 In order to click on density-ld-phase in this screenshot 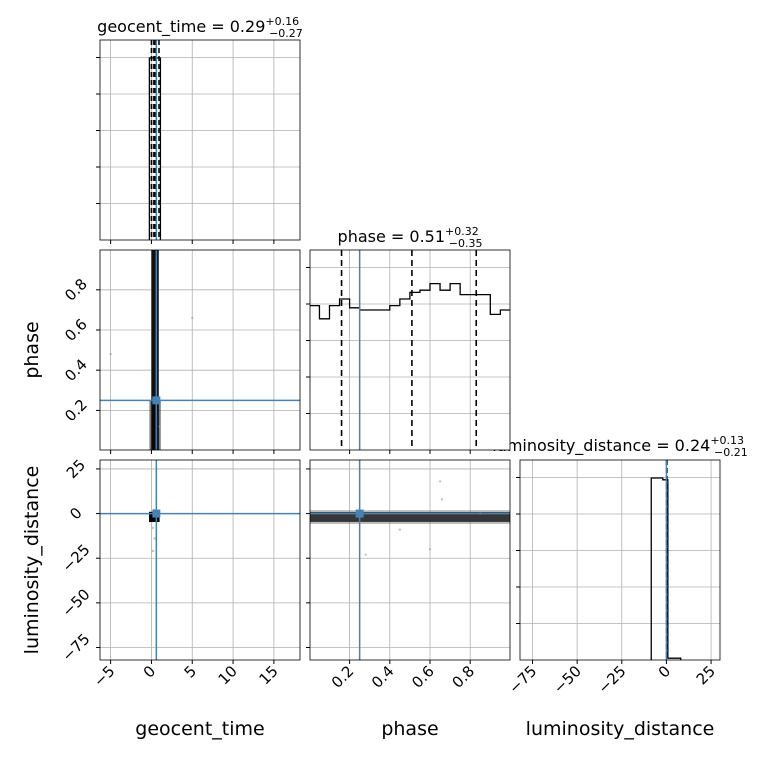, I will do `click(410, 517)`.